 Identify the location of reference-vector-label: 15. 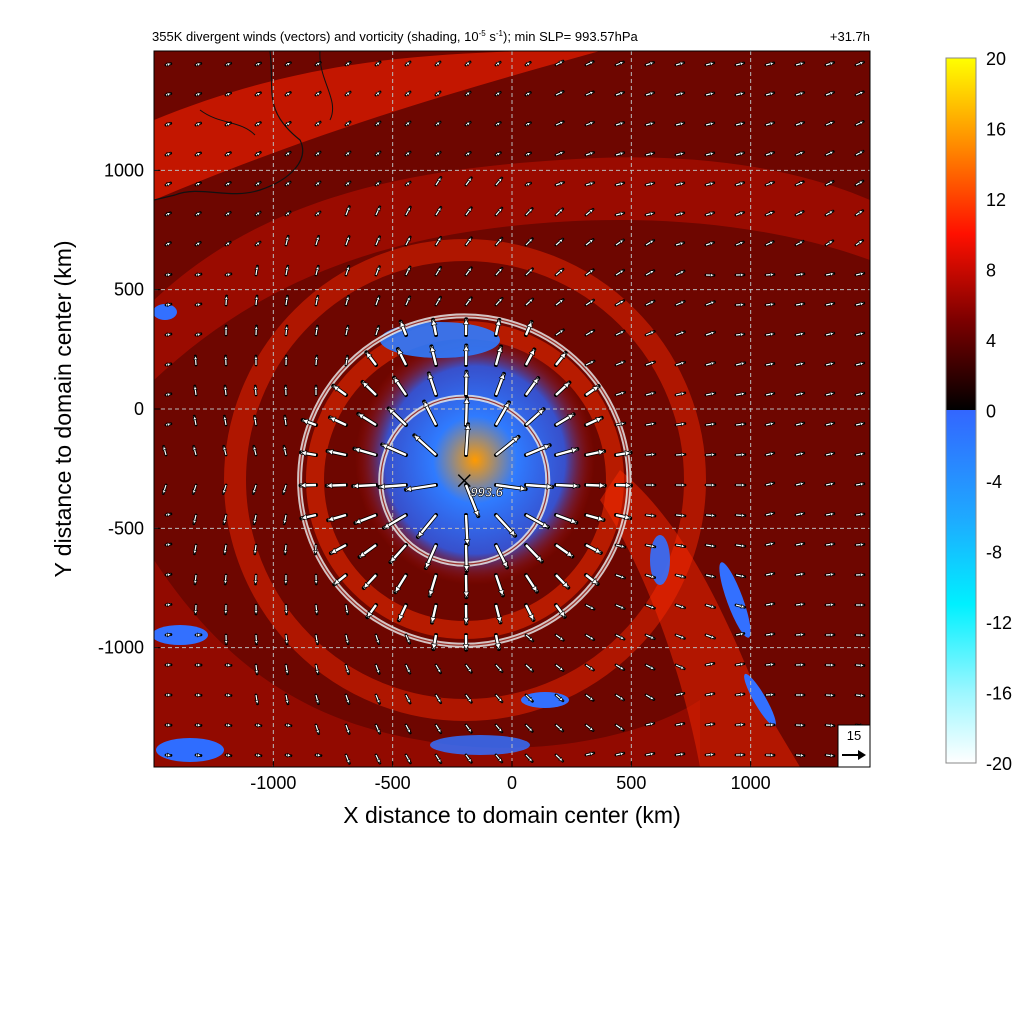
(854, 735).